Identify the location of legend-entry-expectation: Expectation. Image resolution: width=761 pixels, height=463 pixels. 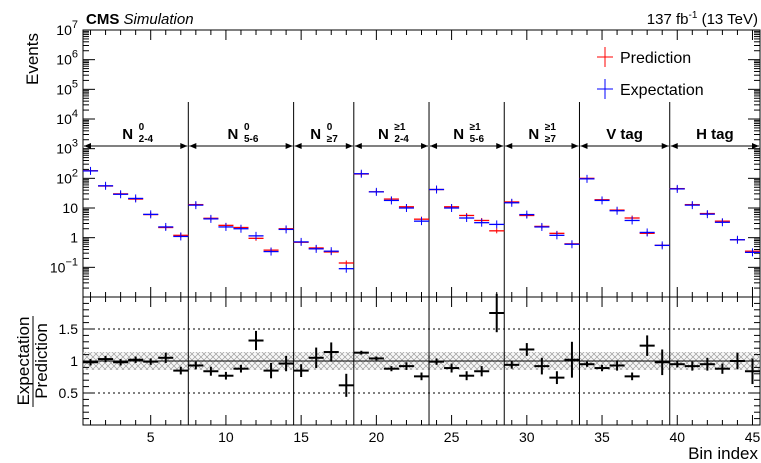
(650, 89).